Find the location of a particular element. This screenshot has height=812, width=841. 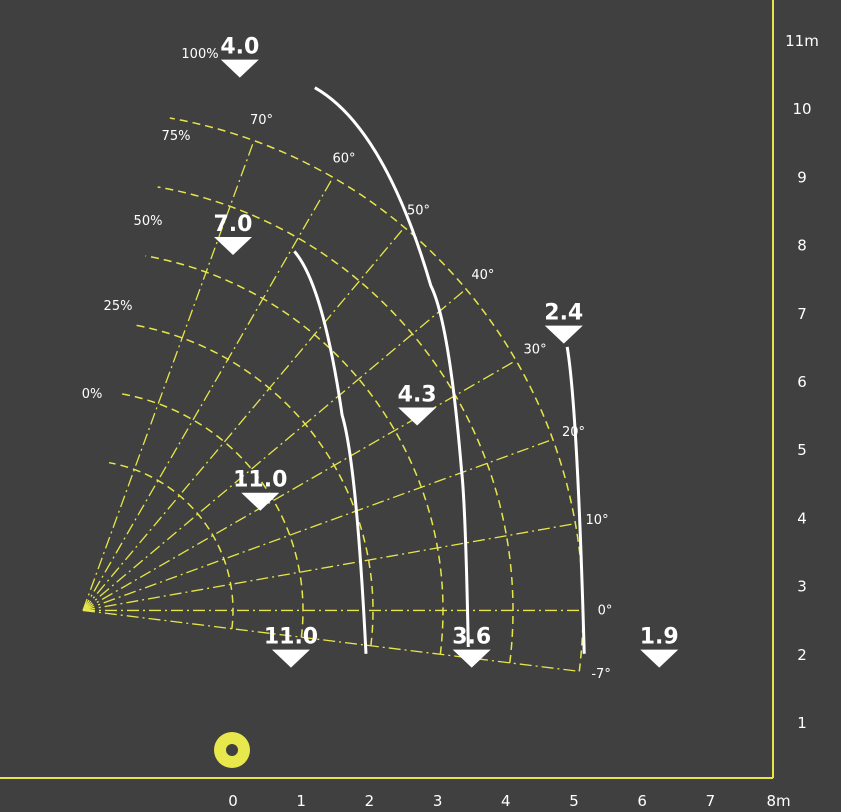

y-tick-label: 10 is located at coordinates (801, 109).